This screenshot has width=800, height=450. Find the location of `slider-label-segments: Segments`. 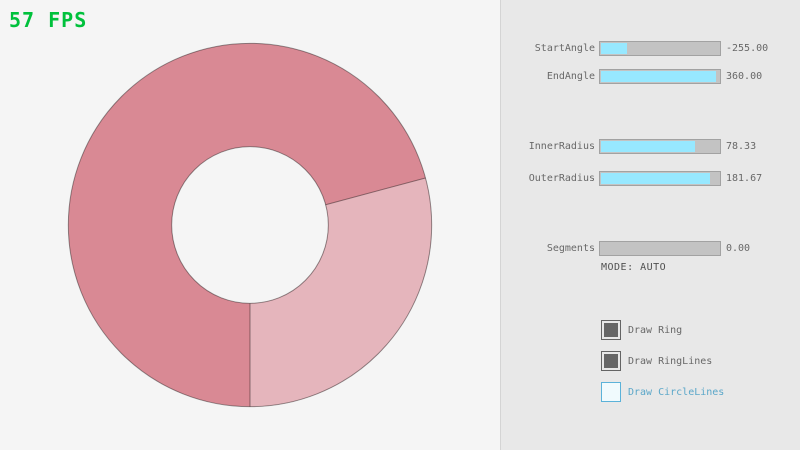

slider-label-segments: Segments is located at coordinates (570, 248).